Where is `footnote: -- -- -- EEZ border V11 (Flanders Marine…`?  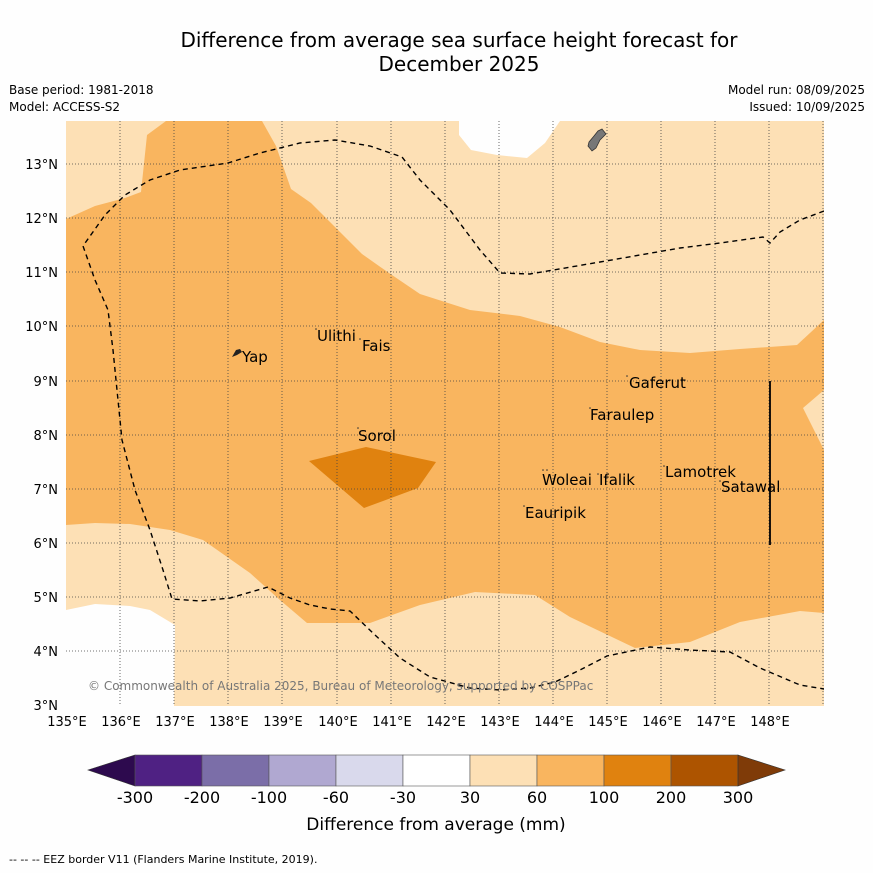
footnote: -- -- -- EEZ border V11 (Flanders Marine… is located at coordinates (163, 859).